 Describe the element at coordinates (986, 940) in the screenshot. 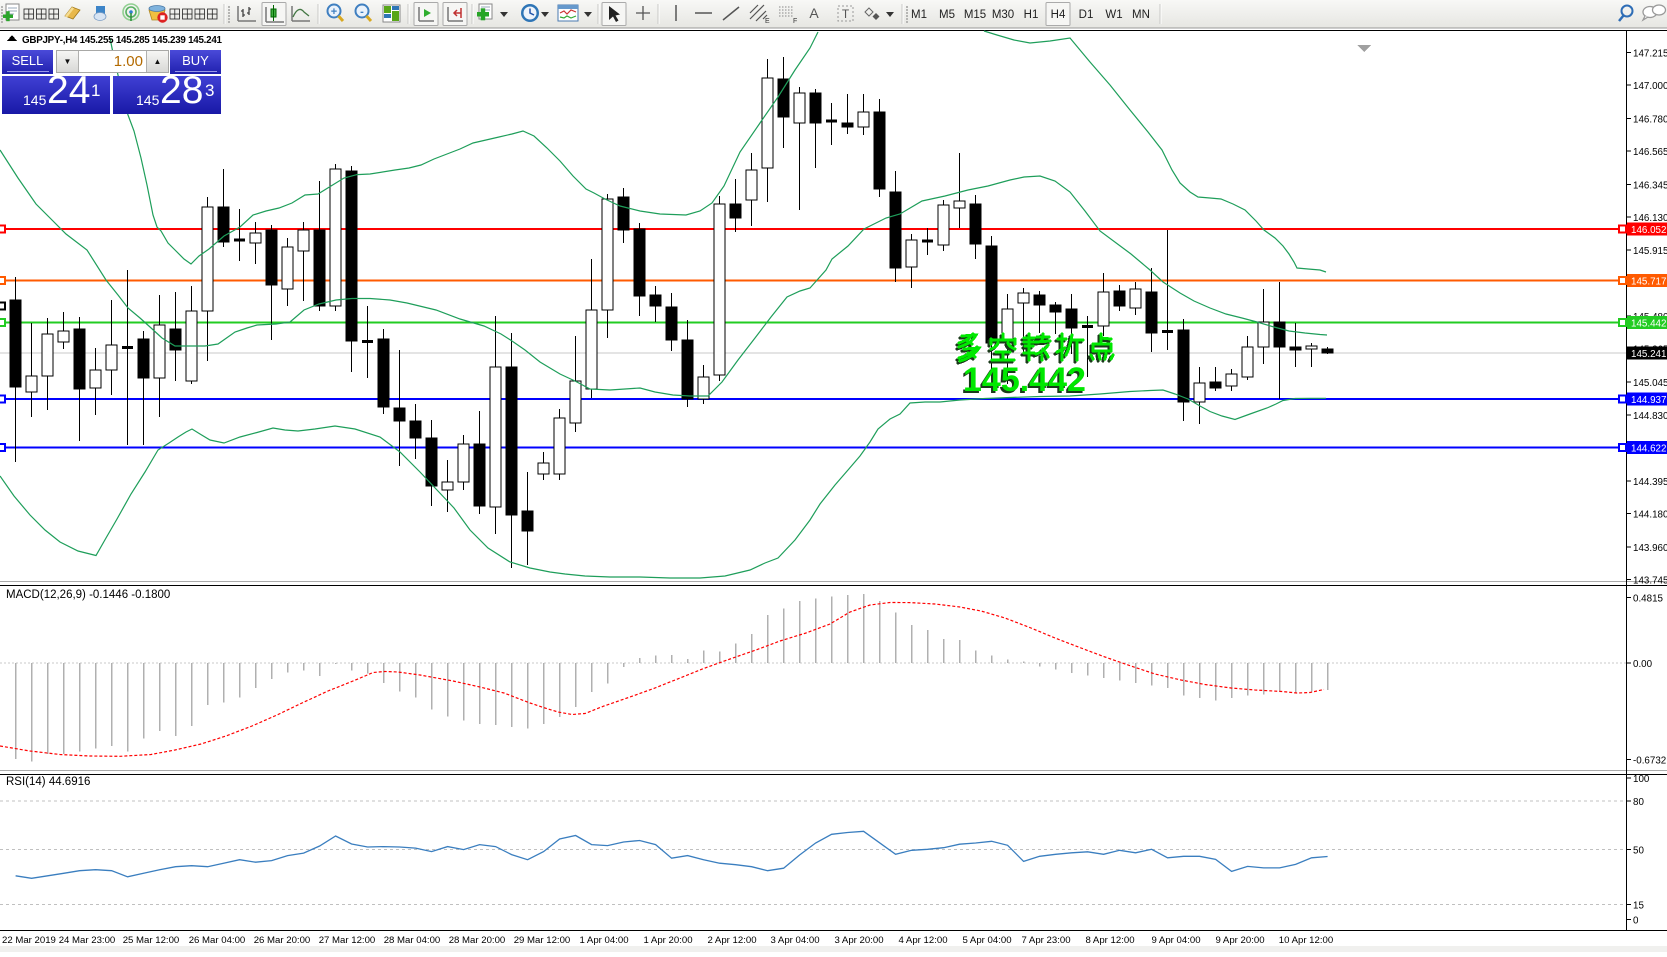

I see `svg-text: 5 Apr 04:00` at that location.